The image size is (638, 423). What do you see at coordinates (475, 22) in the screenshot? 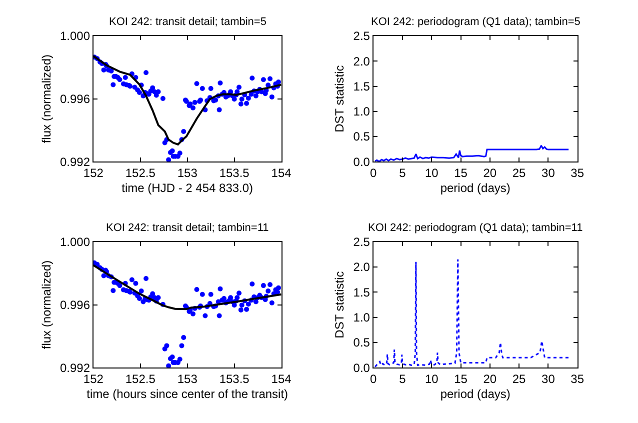
I see `chart-title: KOI 242: periodogram (Q1 data); tambin=5` at bounding box center [475, 22].